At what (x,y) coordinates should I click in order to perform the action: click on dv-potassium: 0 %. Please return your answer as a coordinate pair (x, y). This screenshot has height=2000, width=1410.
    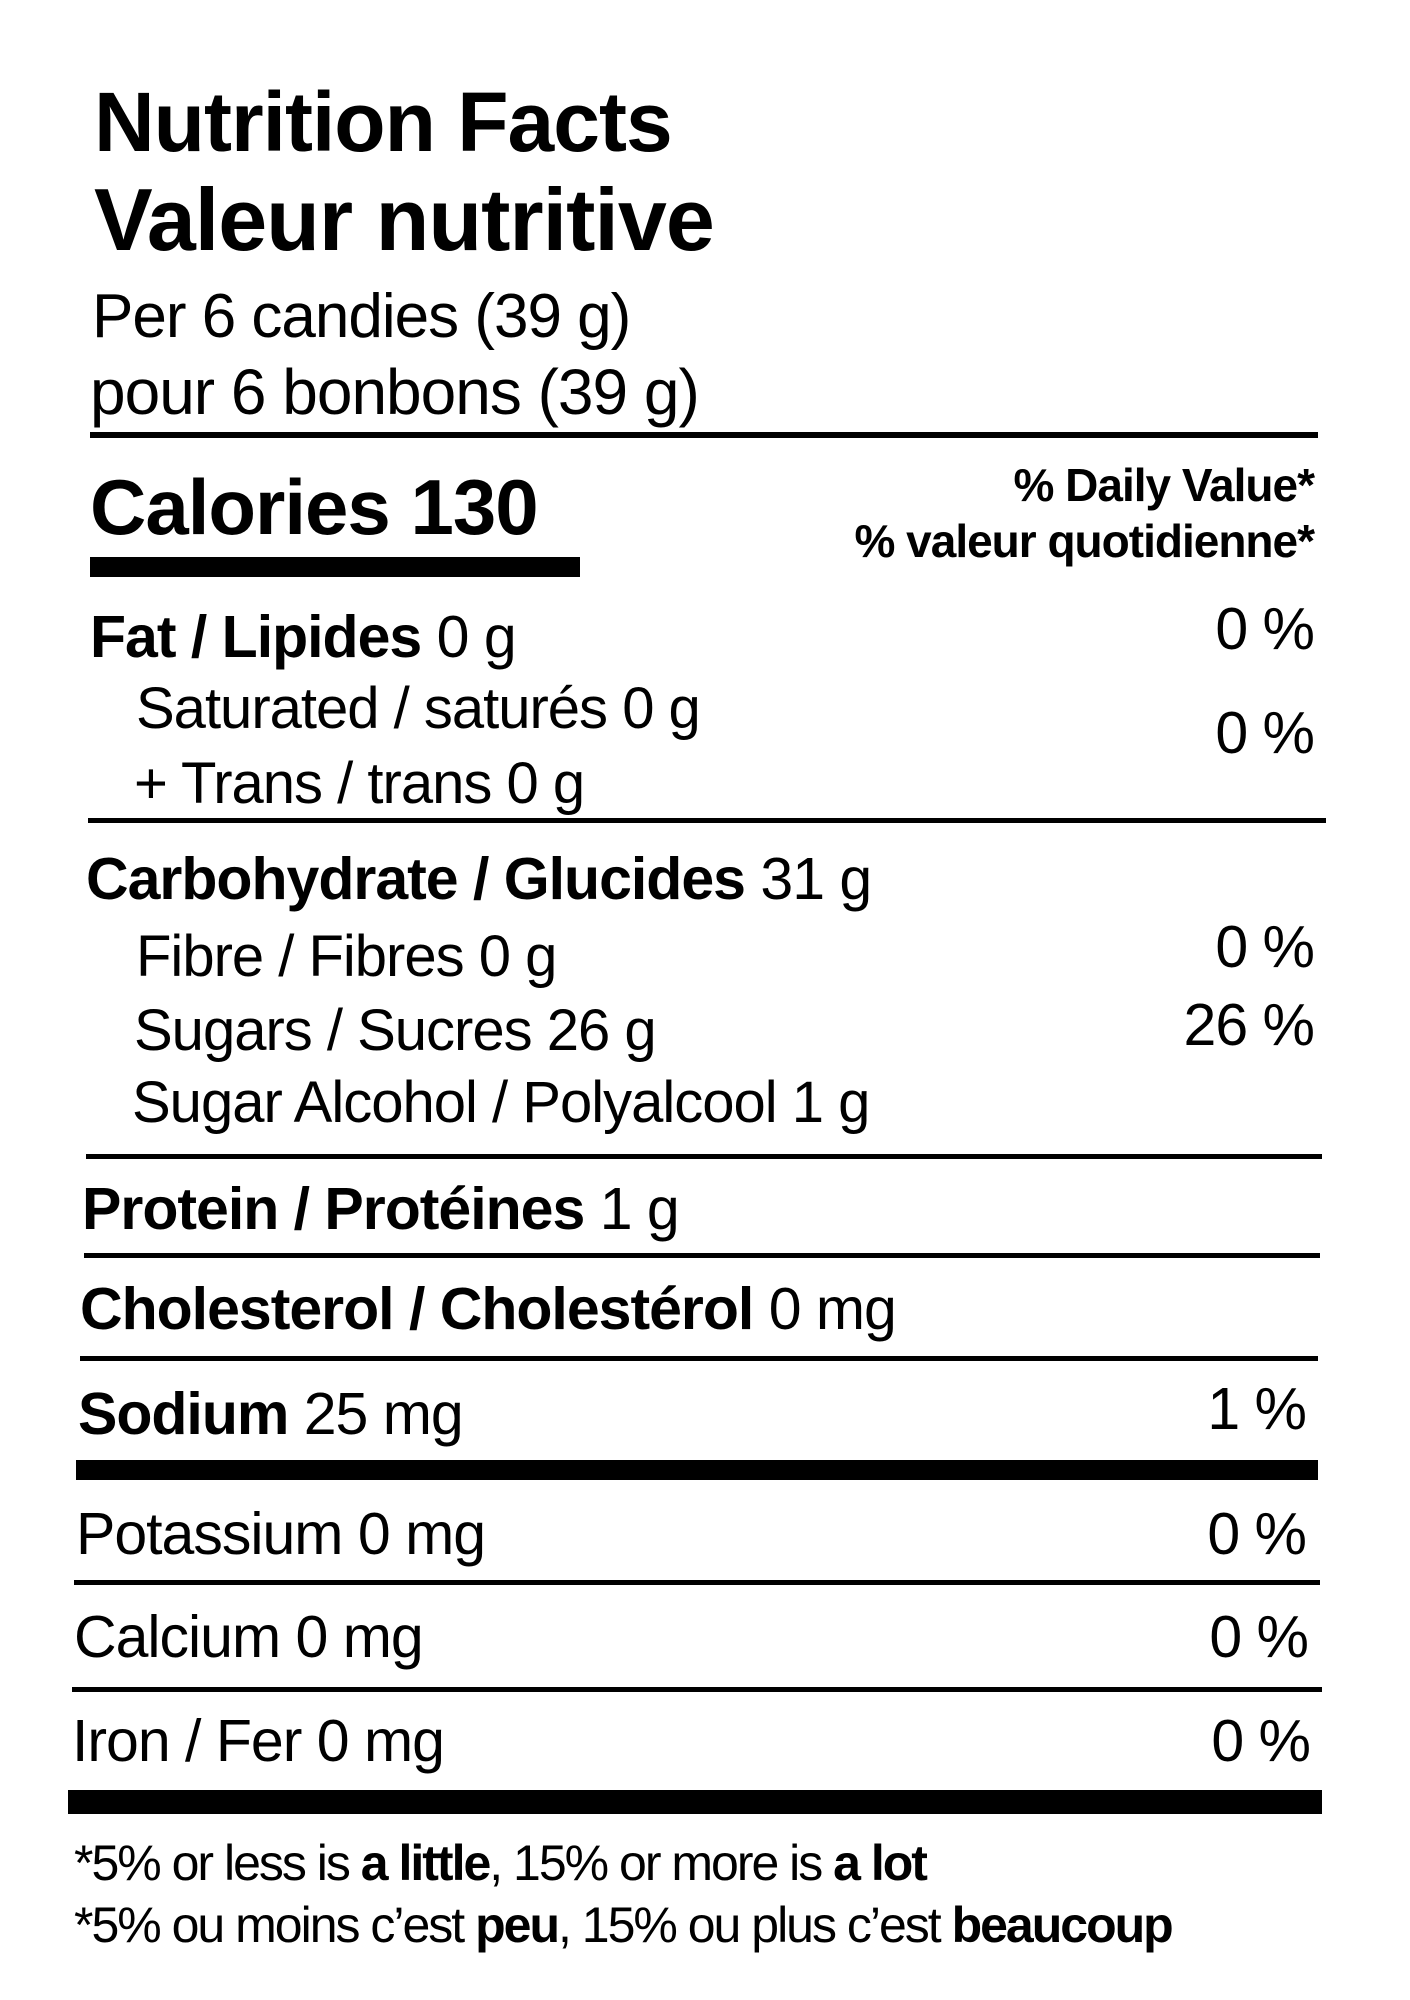
    Looking at the image, I should click on (1257, 1534).